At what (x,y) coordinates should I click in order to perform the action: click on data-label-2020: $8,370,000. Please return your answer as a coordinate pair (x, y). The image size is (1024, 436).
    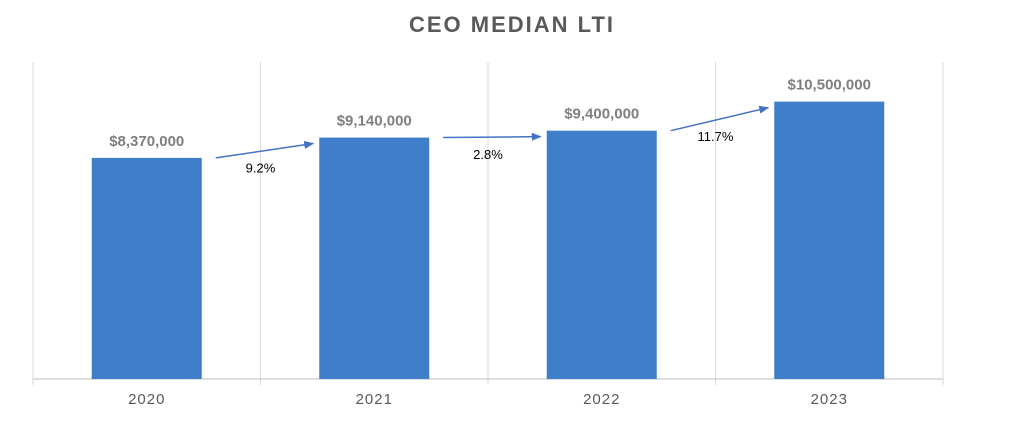
    Looking at the image, I should click on (146, 141).